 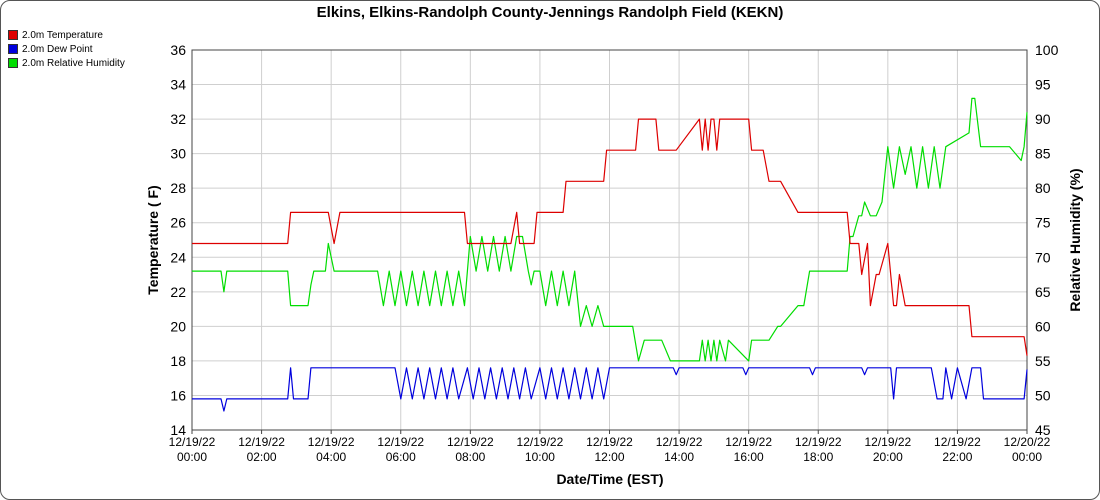 What do you see at coordinates (1043, 326) in the screenshot?
I see `y2-tick-label: 60` at bounding box center [1043, 326].